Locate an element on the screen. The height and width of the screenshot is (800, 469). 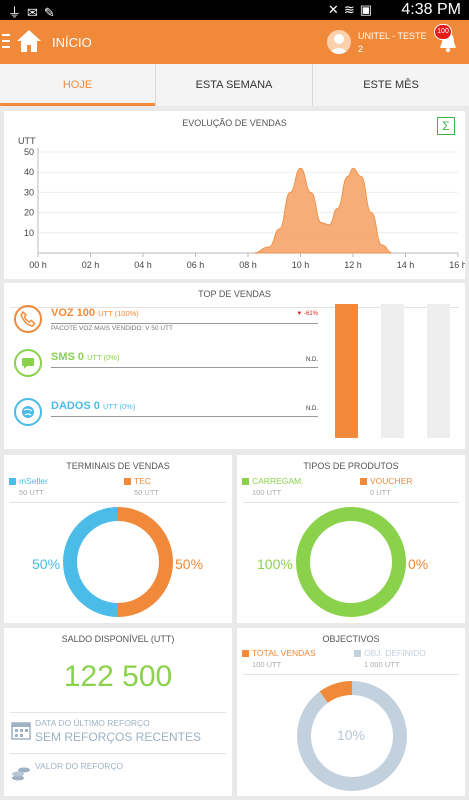
chart-title: EVOLUÇÃO DE VENDAS is located at coordinates (234, 123).